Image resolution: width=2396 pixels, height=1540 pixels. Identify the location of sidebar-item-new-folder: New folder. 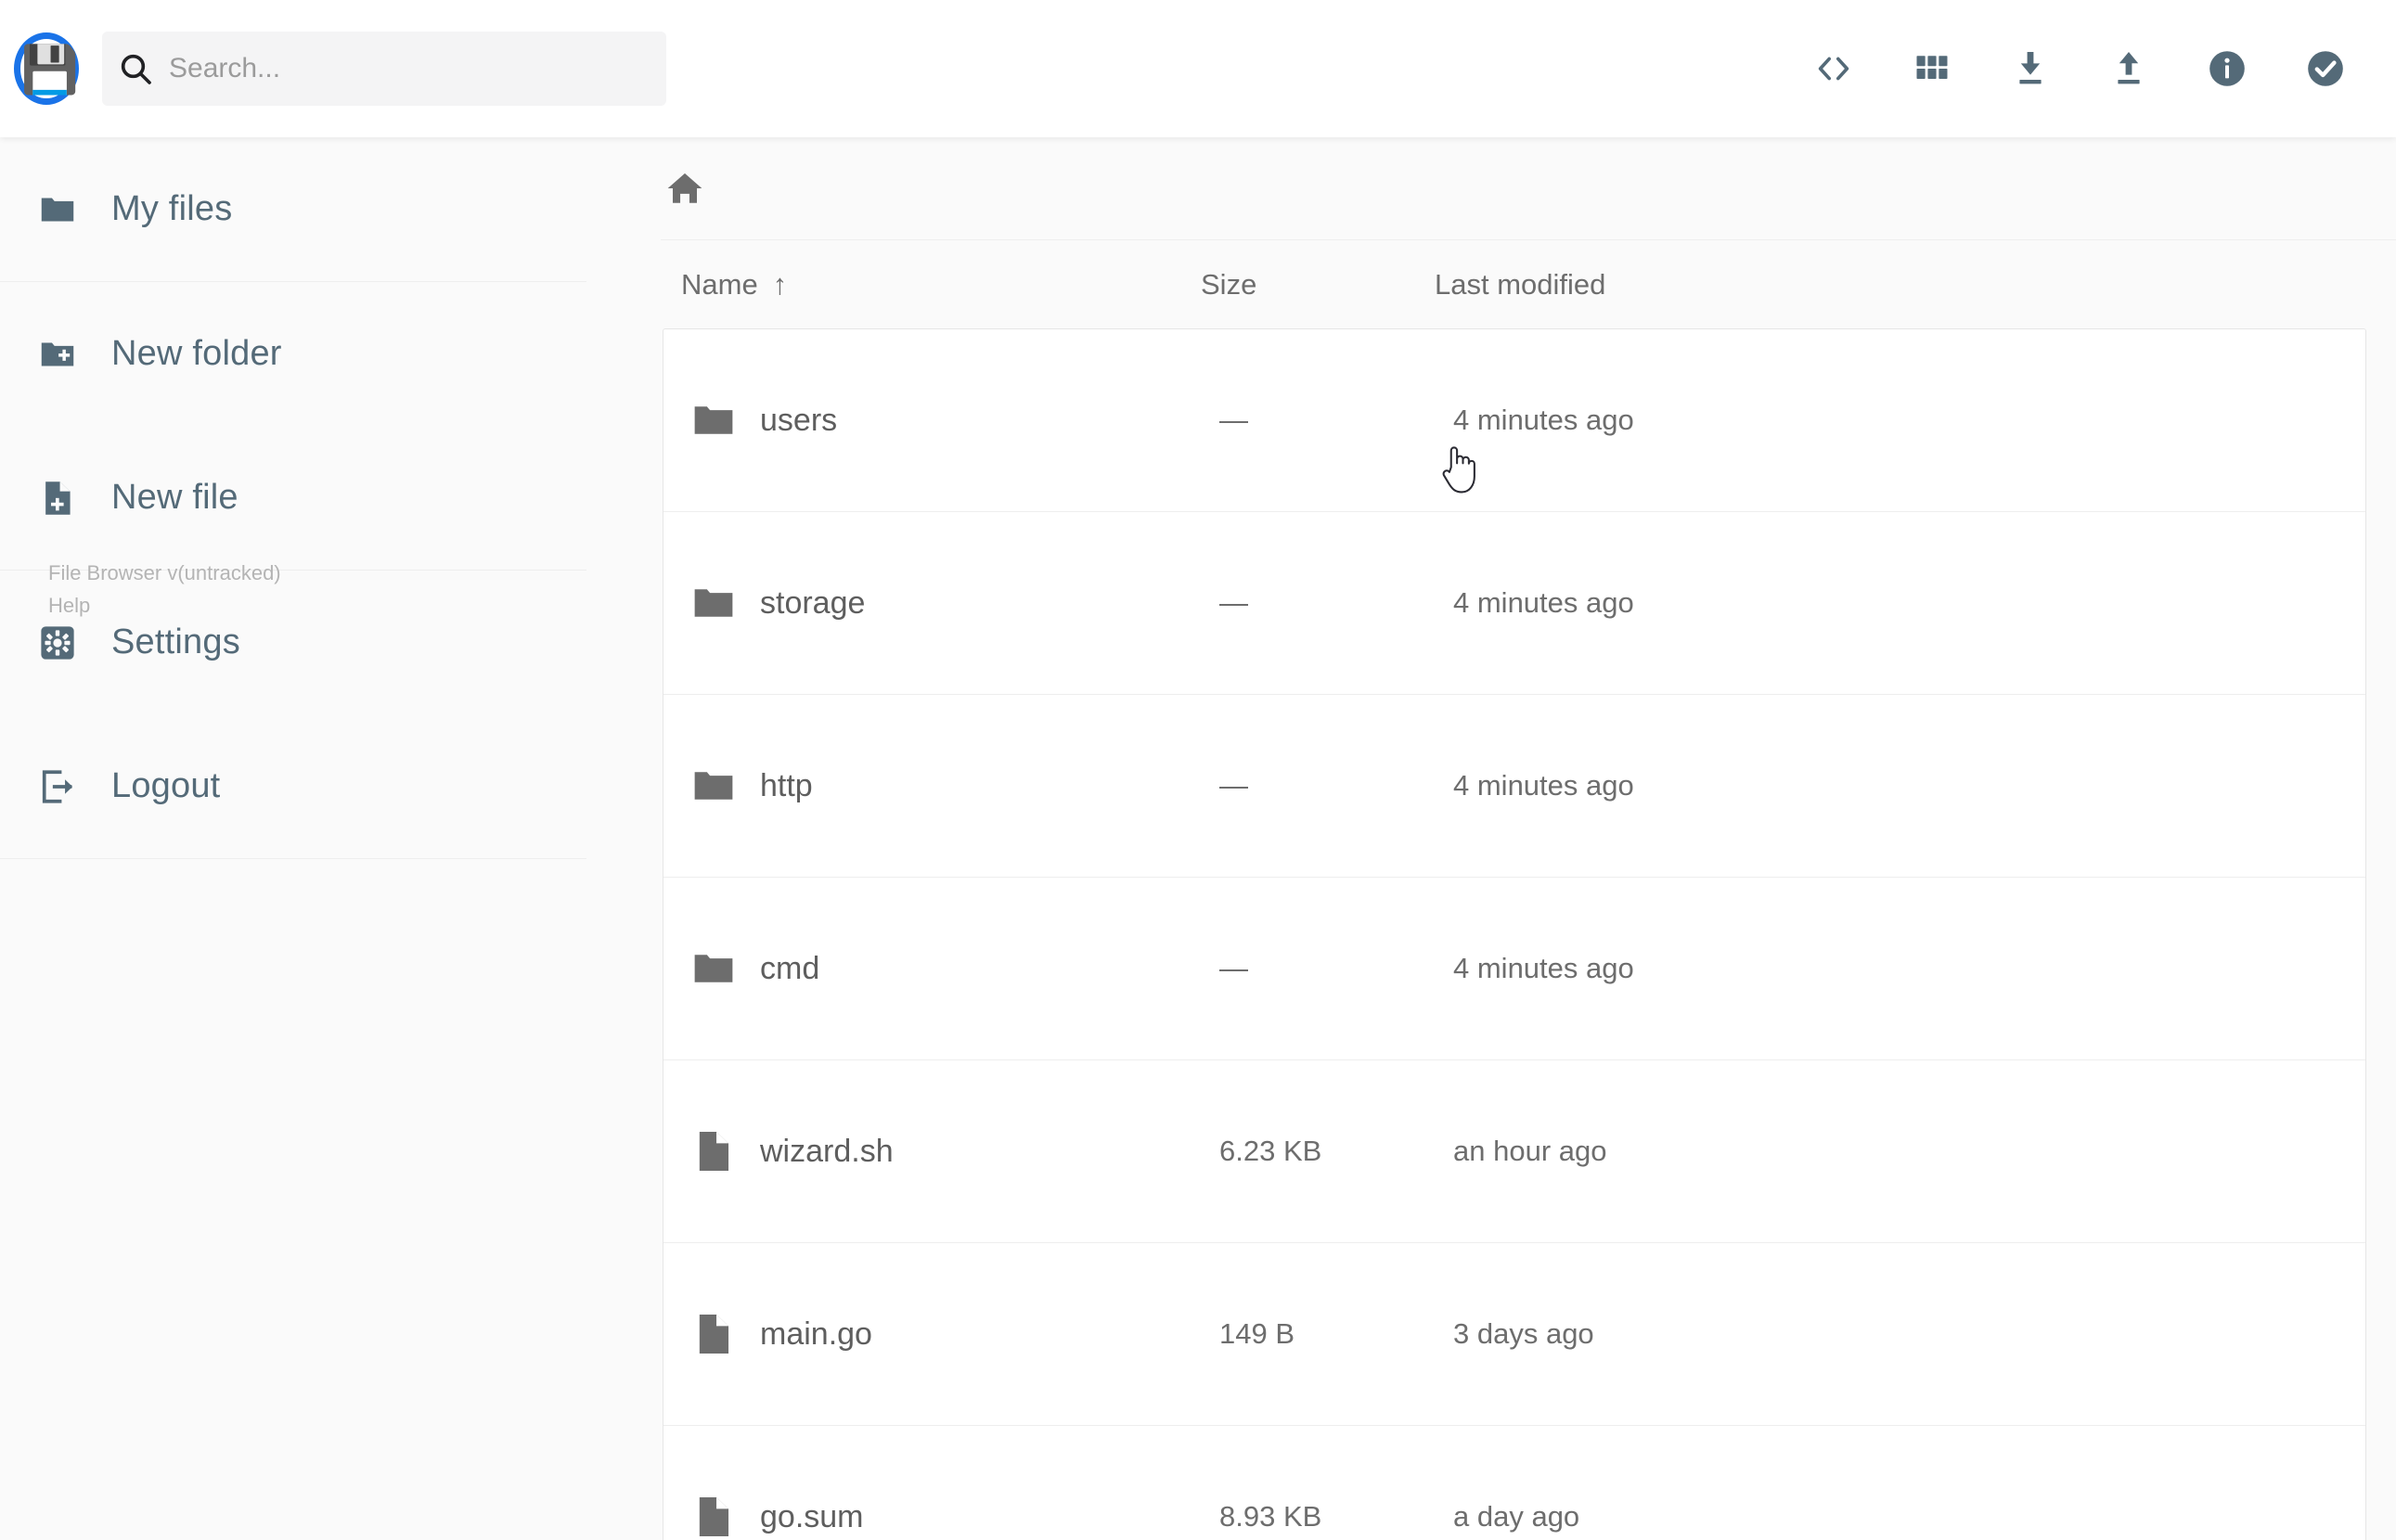
(293, 354).